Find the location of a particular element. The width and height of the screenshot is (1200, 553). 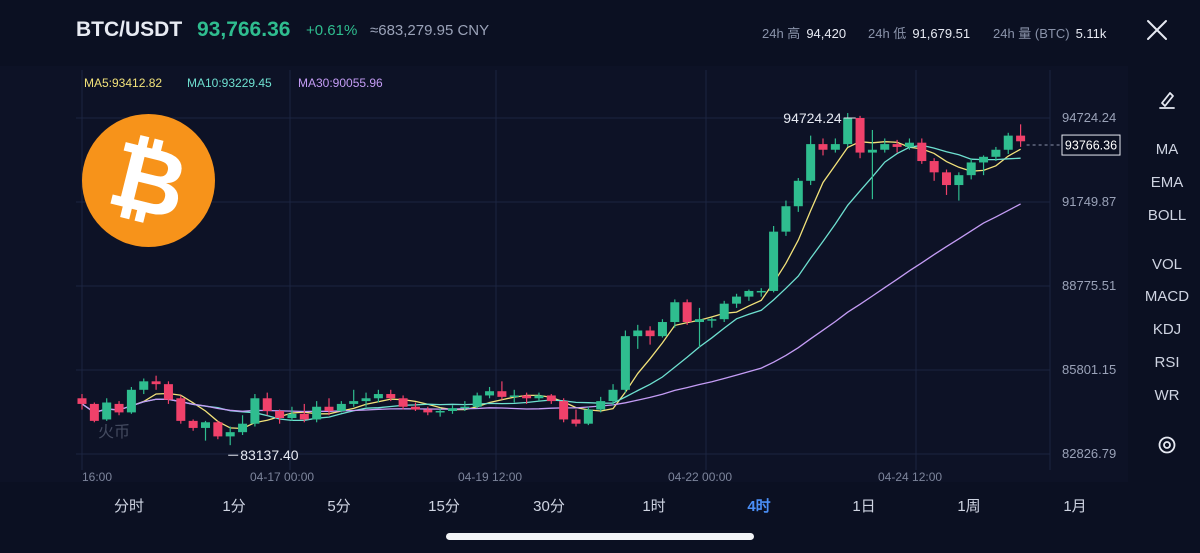

tab-1mo: 1月 is located at coordinates (1075, 506).